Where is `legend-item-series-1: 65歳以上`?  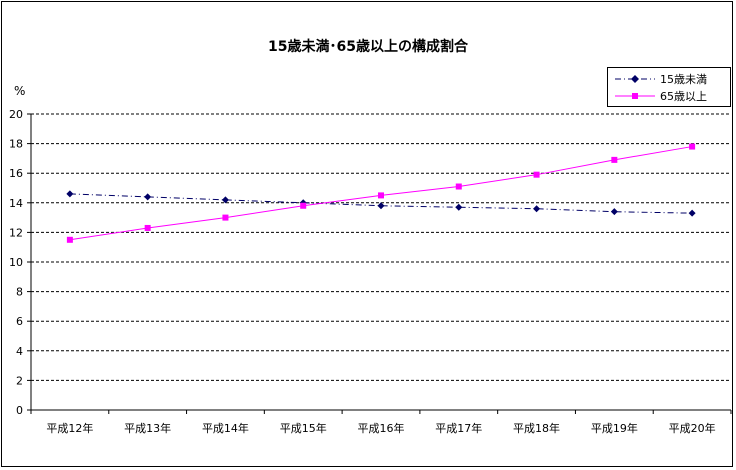 legend-item-series-1: 65歳以上 is located at coordinates (660, 96).